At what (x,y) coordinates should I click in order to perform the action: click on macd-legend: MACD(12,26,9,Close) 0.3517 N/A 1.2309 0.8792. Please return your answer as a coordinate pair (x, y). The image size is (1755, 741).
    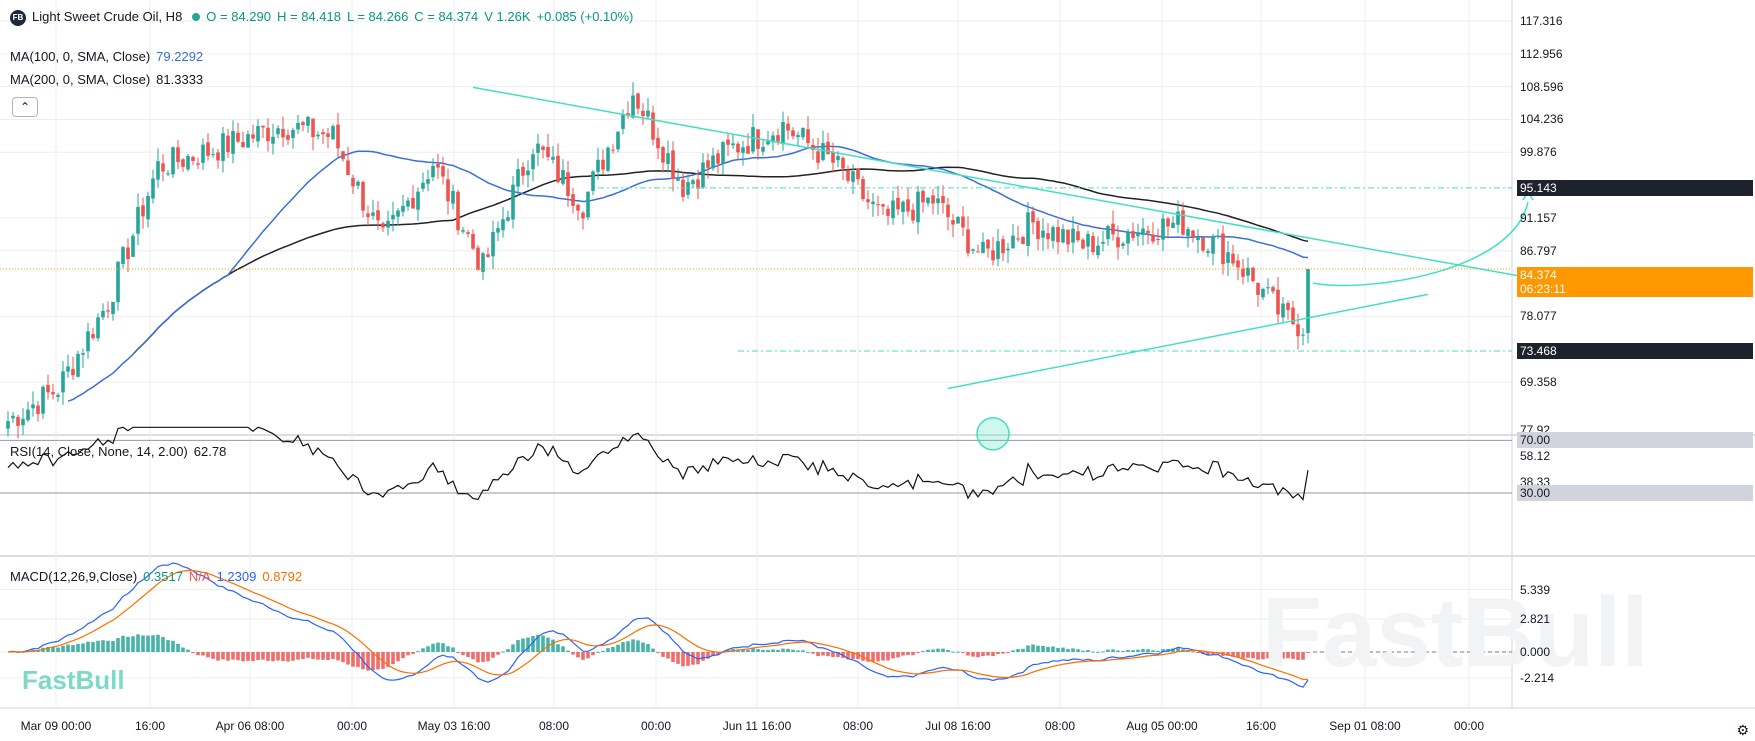
    Looking at the image, I should click on (159, 576).